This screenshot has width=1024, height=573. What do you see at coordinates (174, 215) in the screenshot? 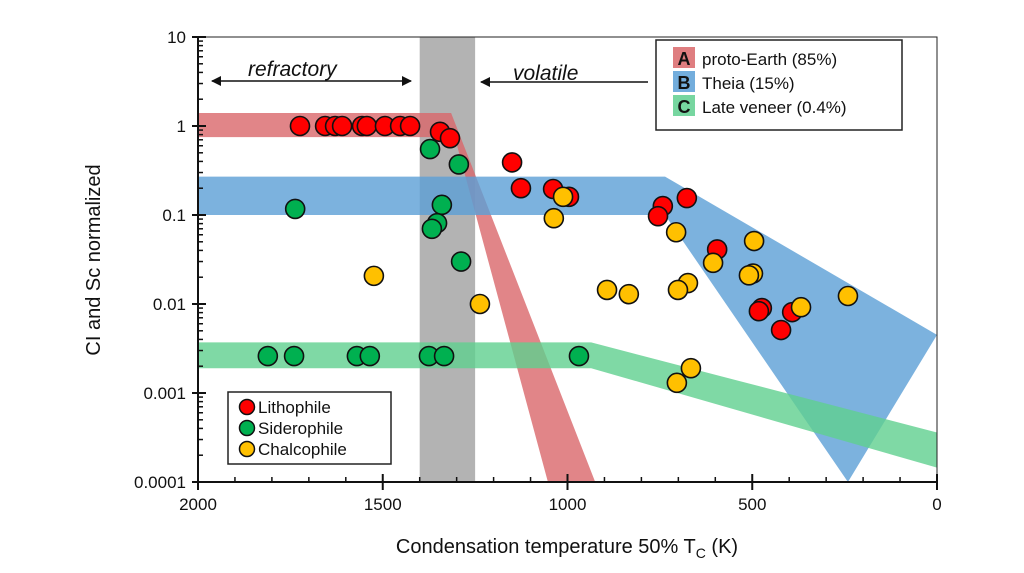
I see `y-tick-label: 0.1` at bounding box center [174, 215].